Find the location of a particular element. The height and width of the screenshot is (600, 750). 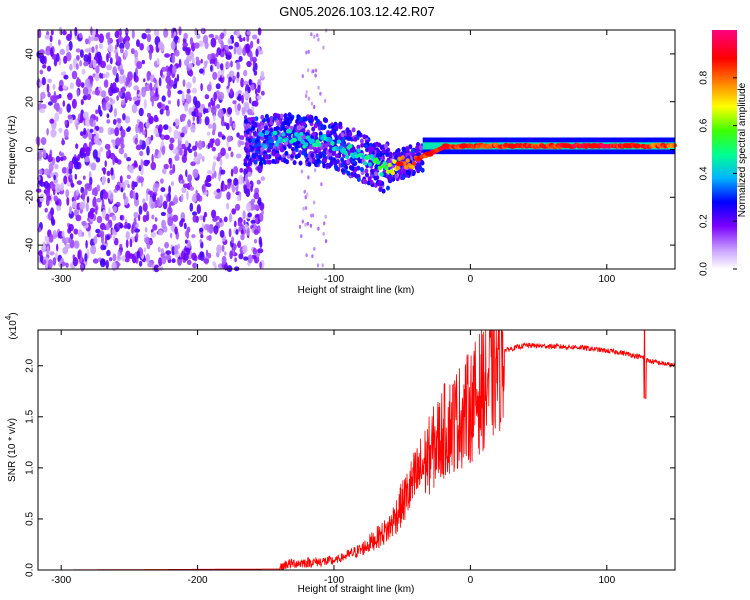

colorbar-tick-label: 0.0 is located at coordinates (704, 269).